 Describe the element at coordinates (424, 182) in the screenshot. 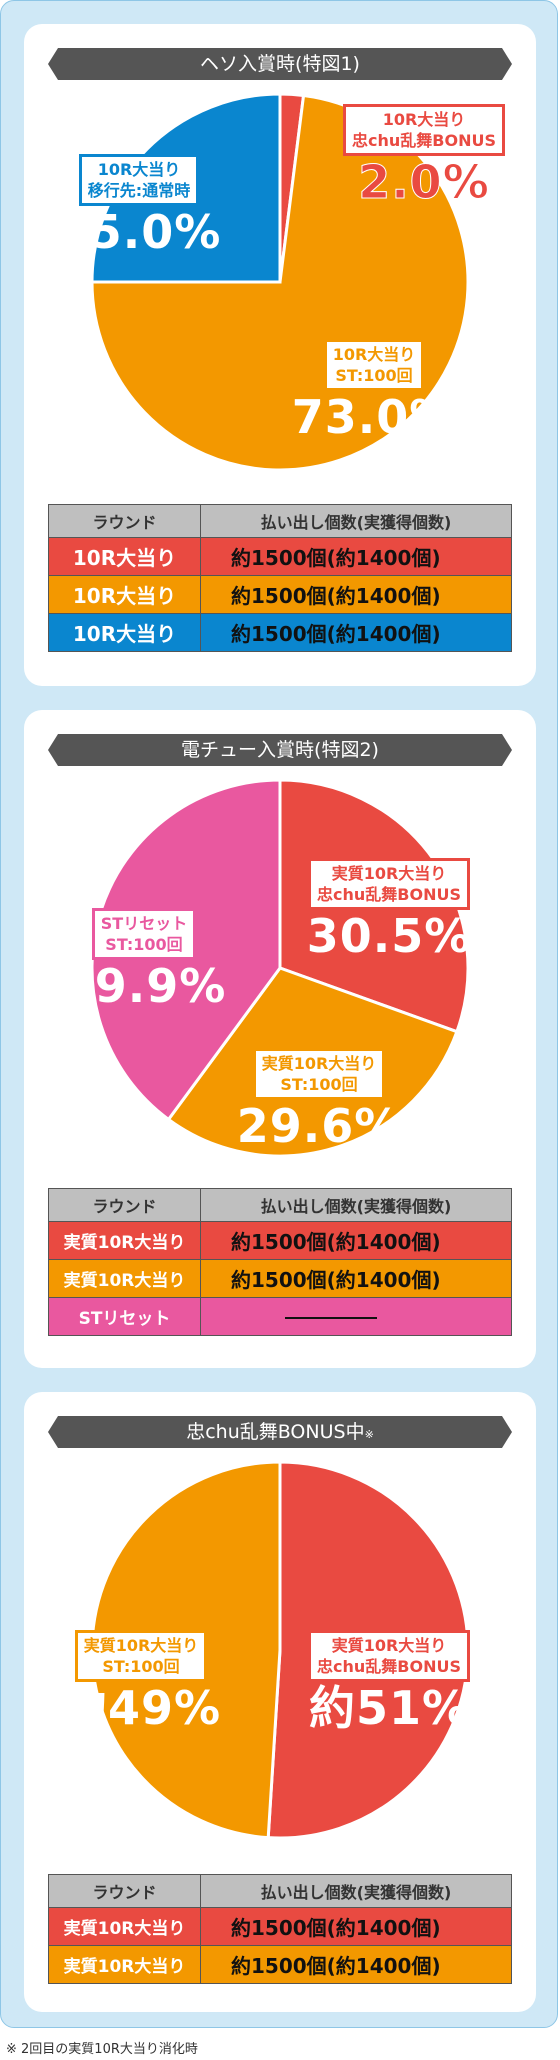

I see `slice-percent: 2.0%` at that location.